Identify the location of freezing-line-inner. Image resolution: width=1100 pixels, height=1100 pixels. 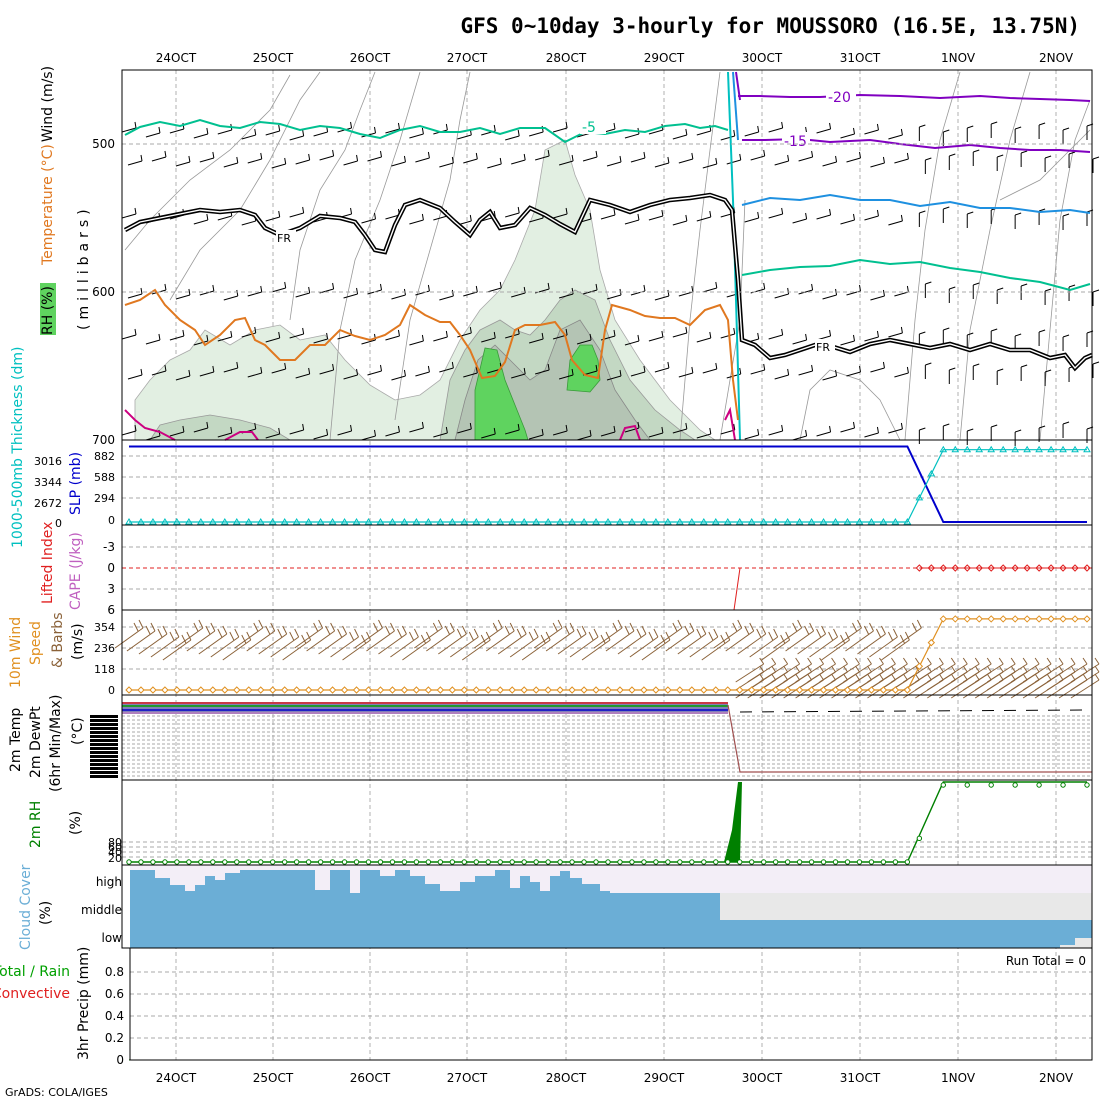
(608, 282).